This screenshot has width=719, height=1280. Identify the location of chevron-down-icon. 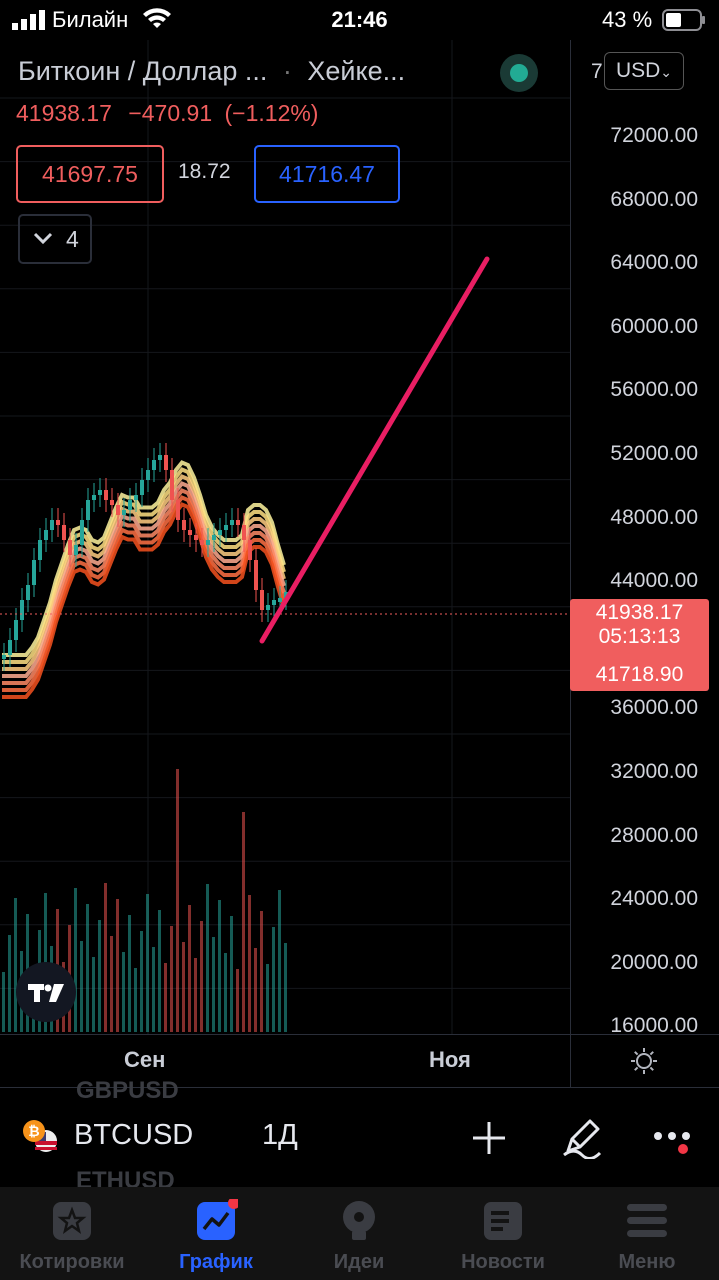
(43, 238).